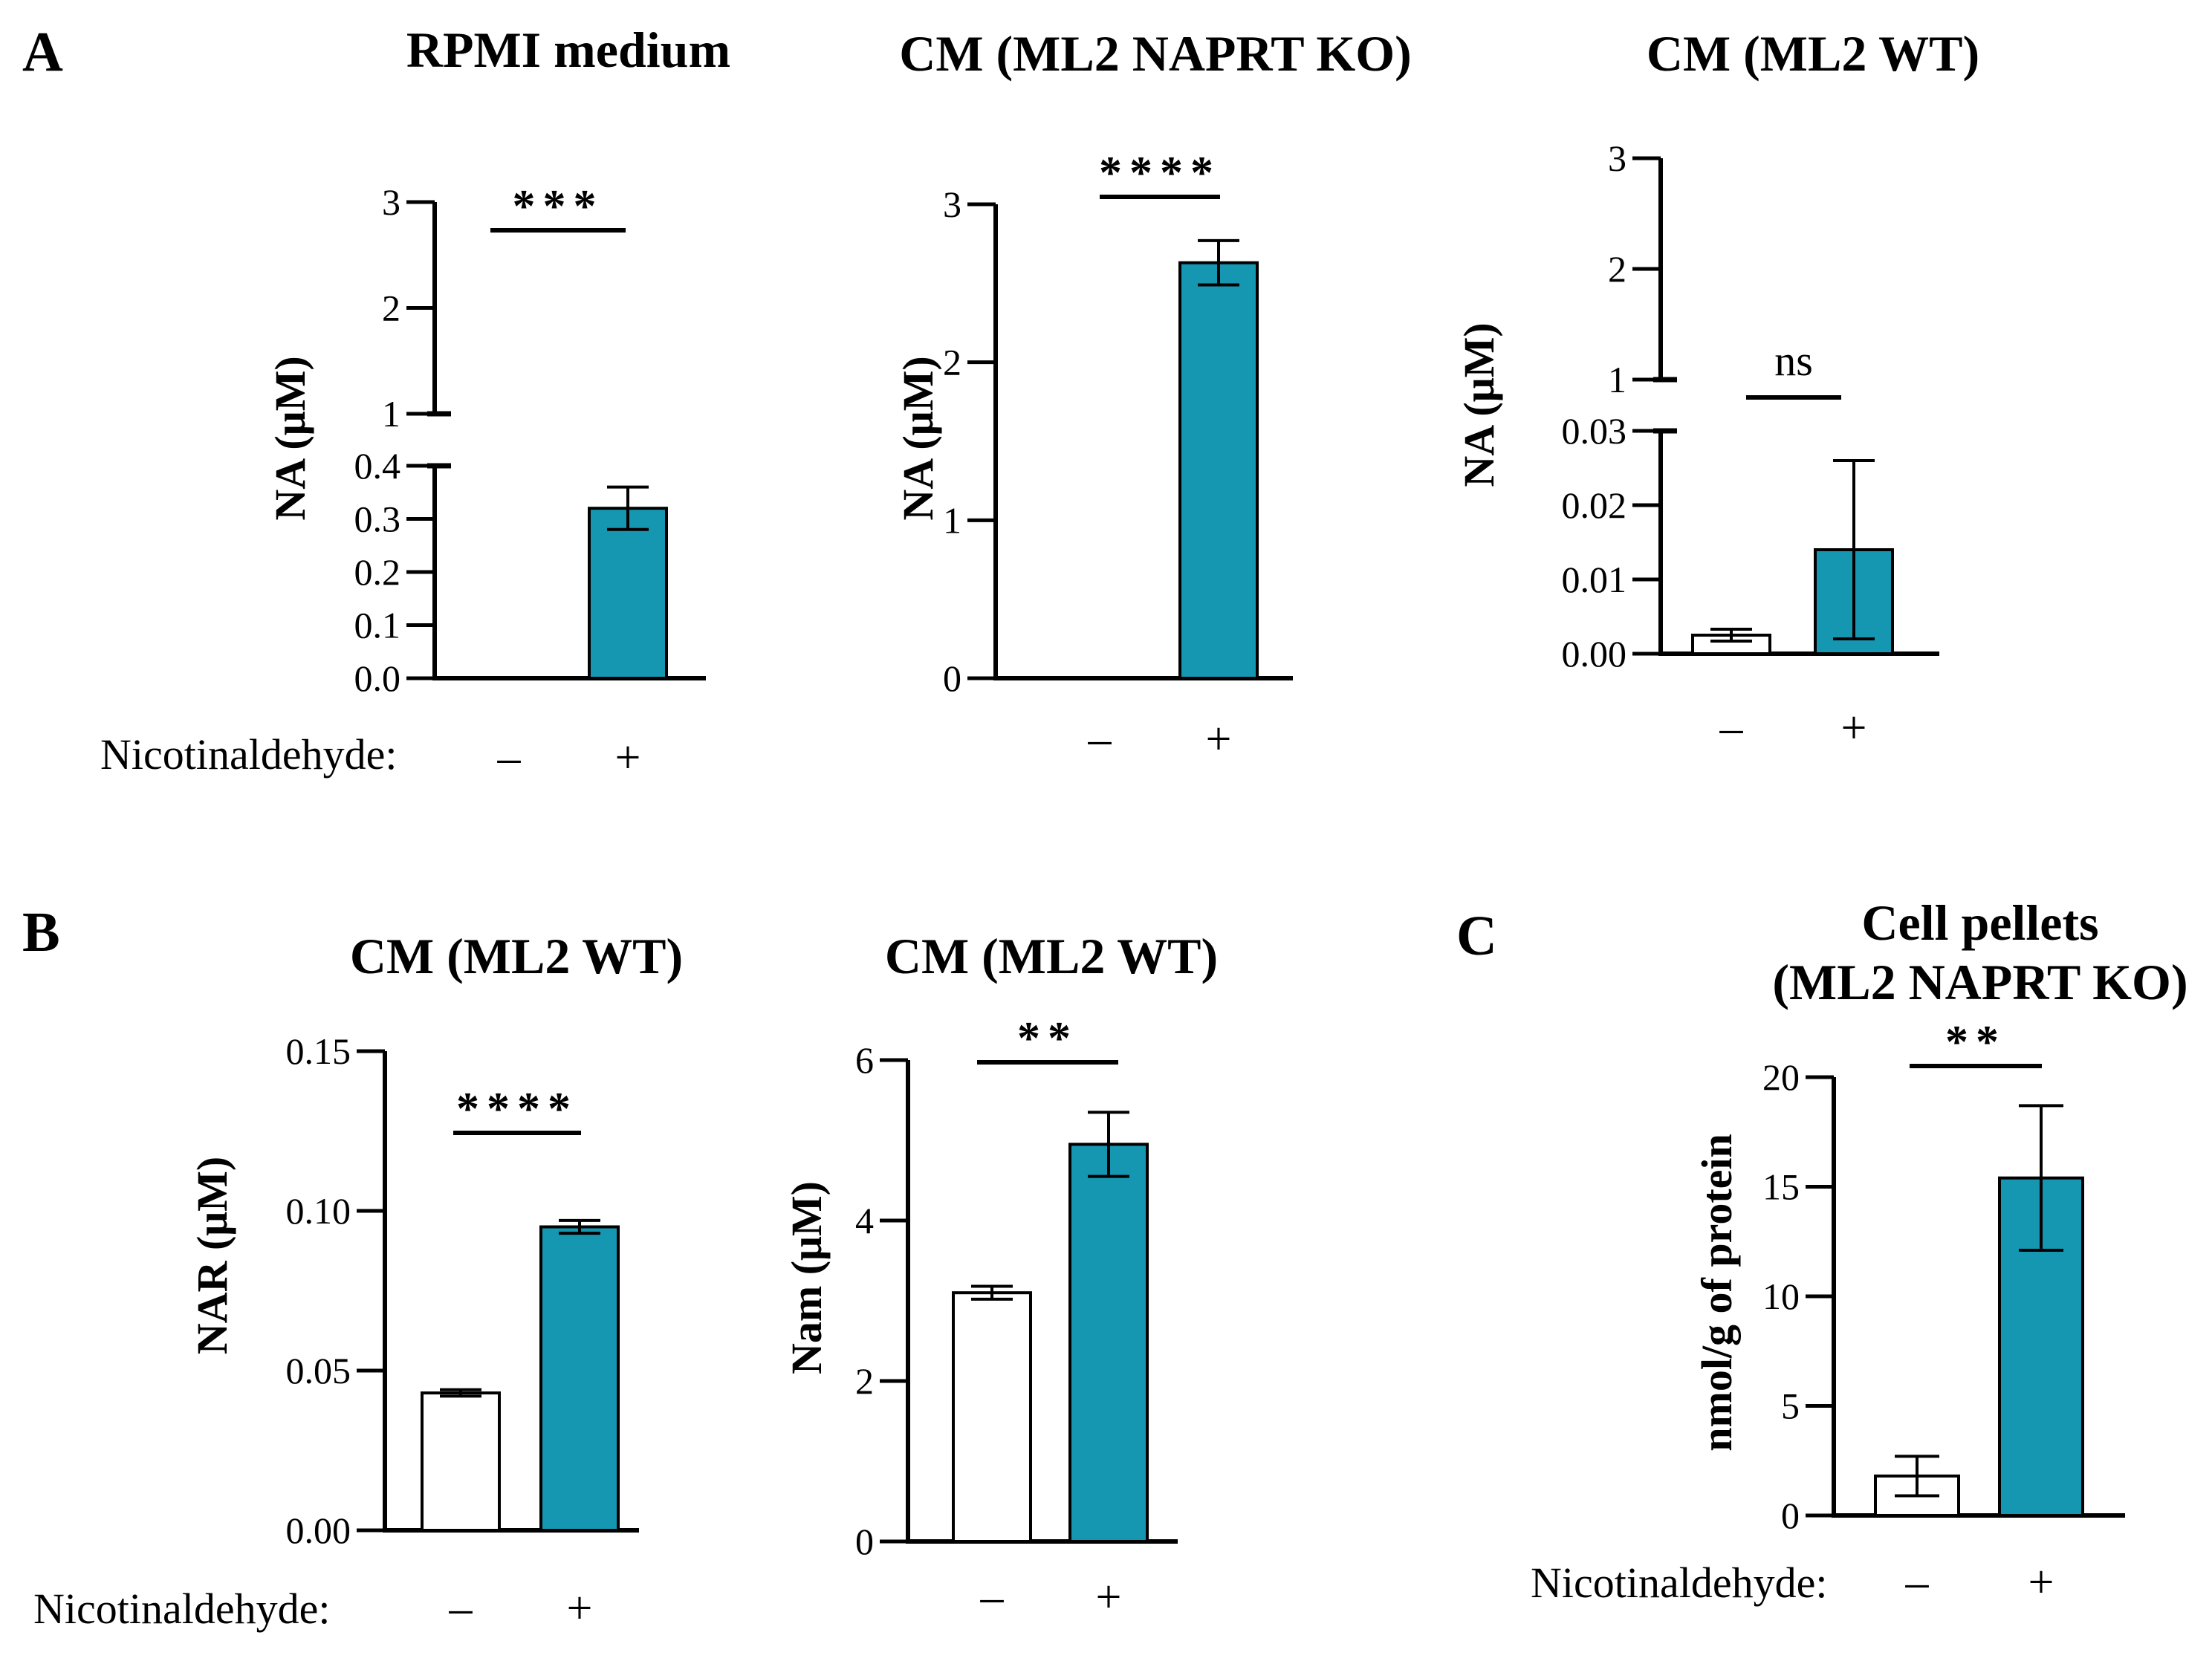 The width and height of the screenshot is (2212, 1667). I want to click on chart-title: RPMI medium, so click(568, 50).